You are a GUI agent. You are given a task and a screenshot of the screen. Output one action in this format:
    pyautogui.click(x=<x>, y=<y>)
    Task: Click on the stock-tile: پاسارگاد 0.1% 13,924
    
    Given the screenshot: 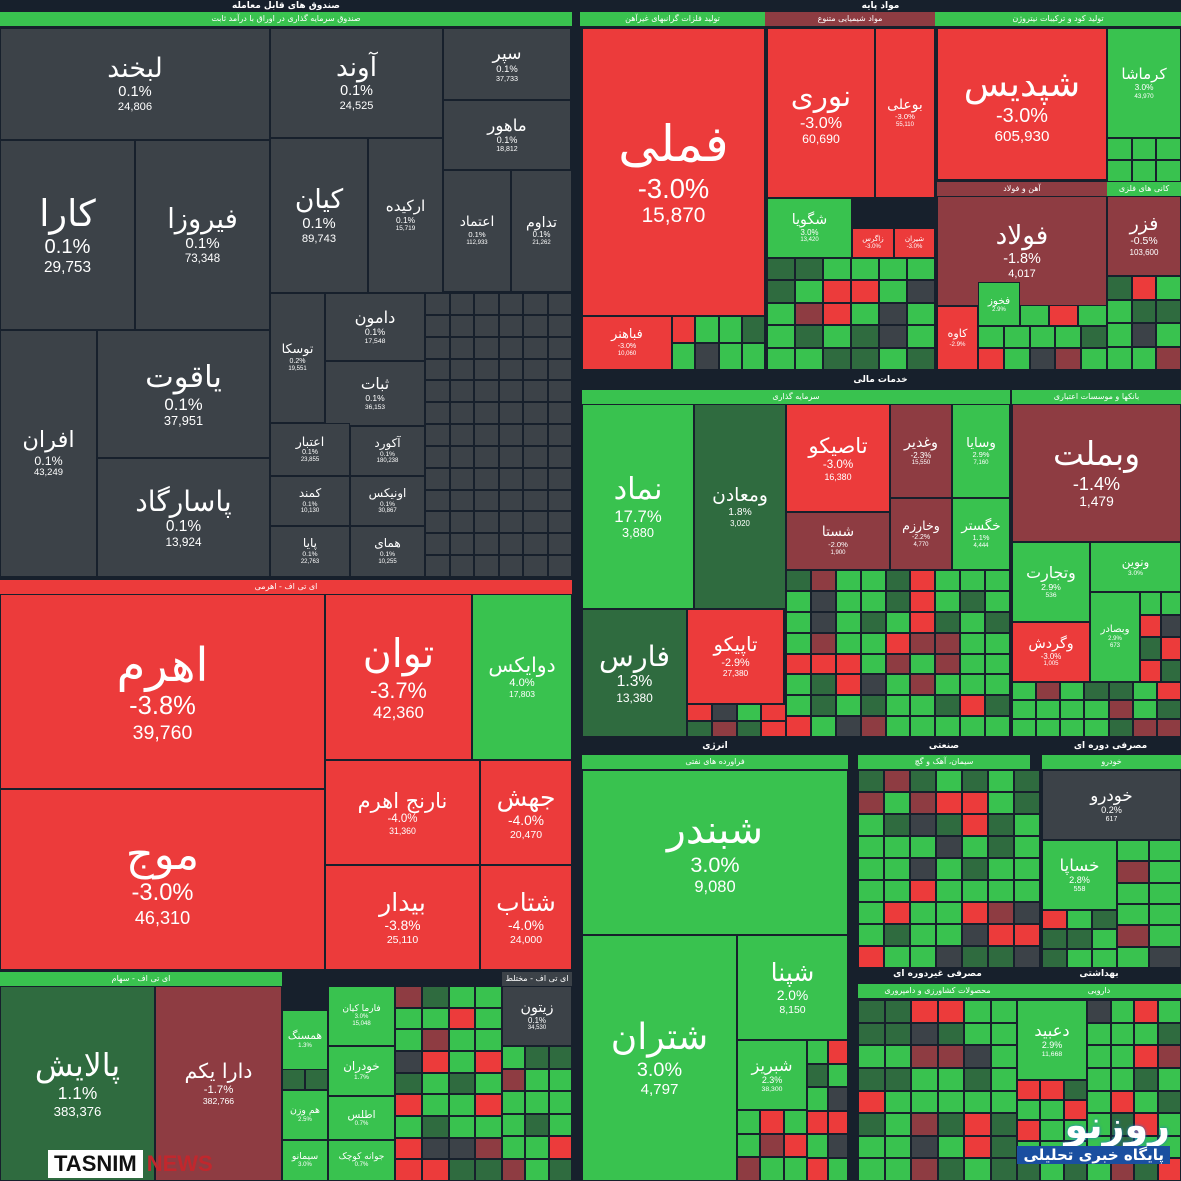 What is the action you would take?
    pyautogui.click(x=183, y=517)
    